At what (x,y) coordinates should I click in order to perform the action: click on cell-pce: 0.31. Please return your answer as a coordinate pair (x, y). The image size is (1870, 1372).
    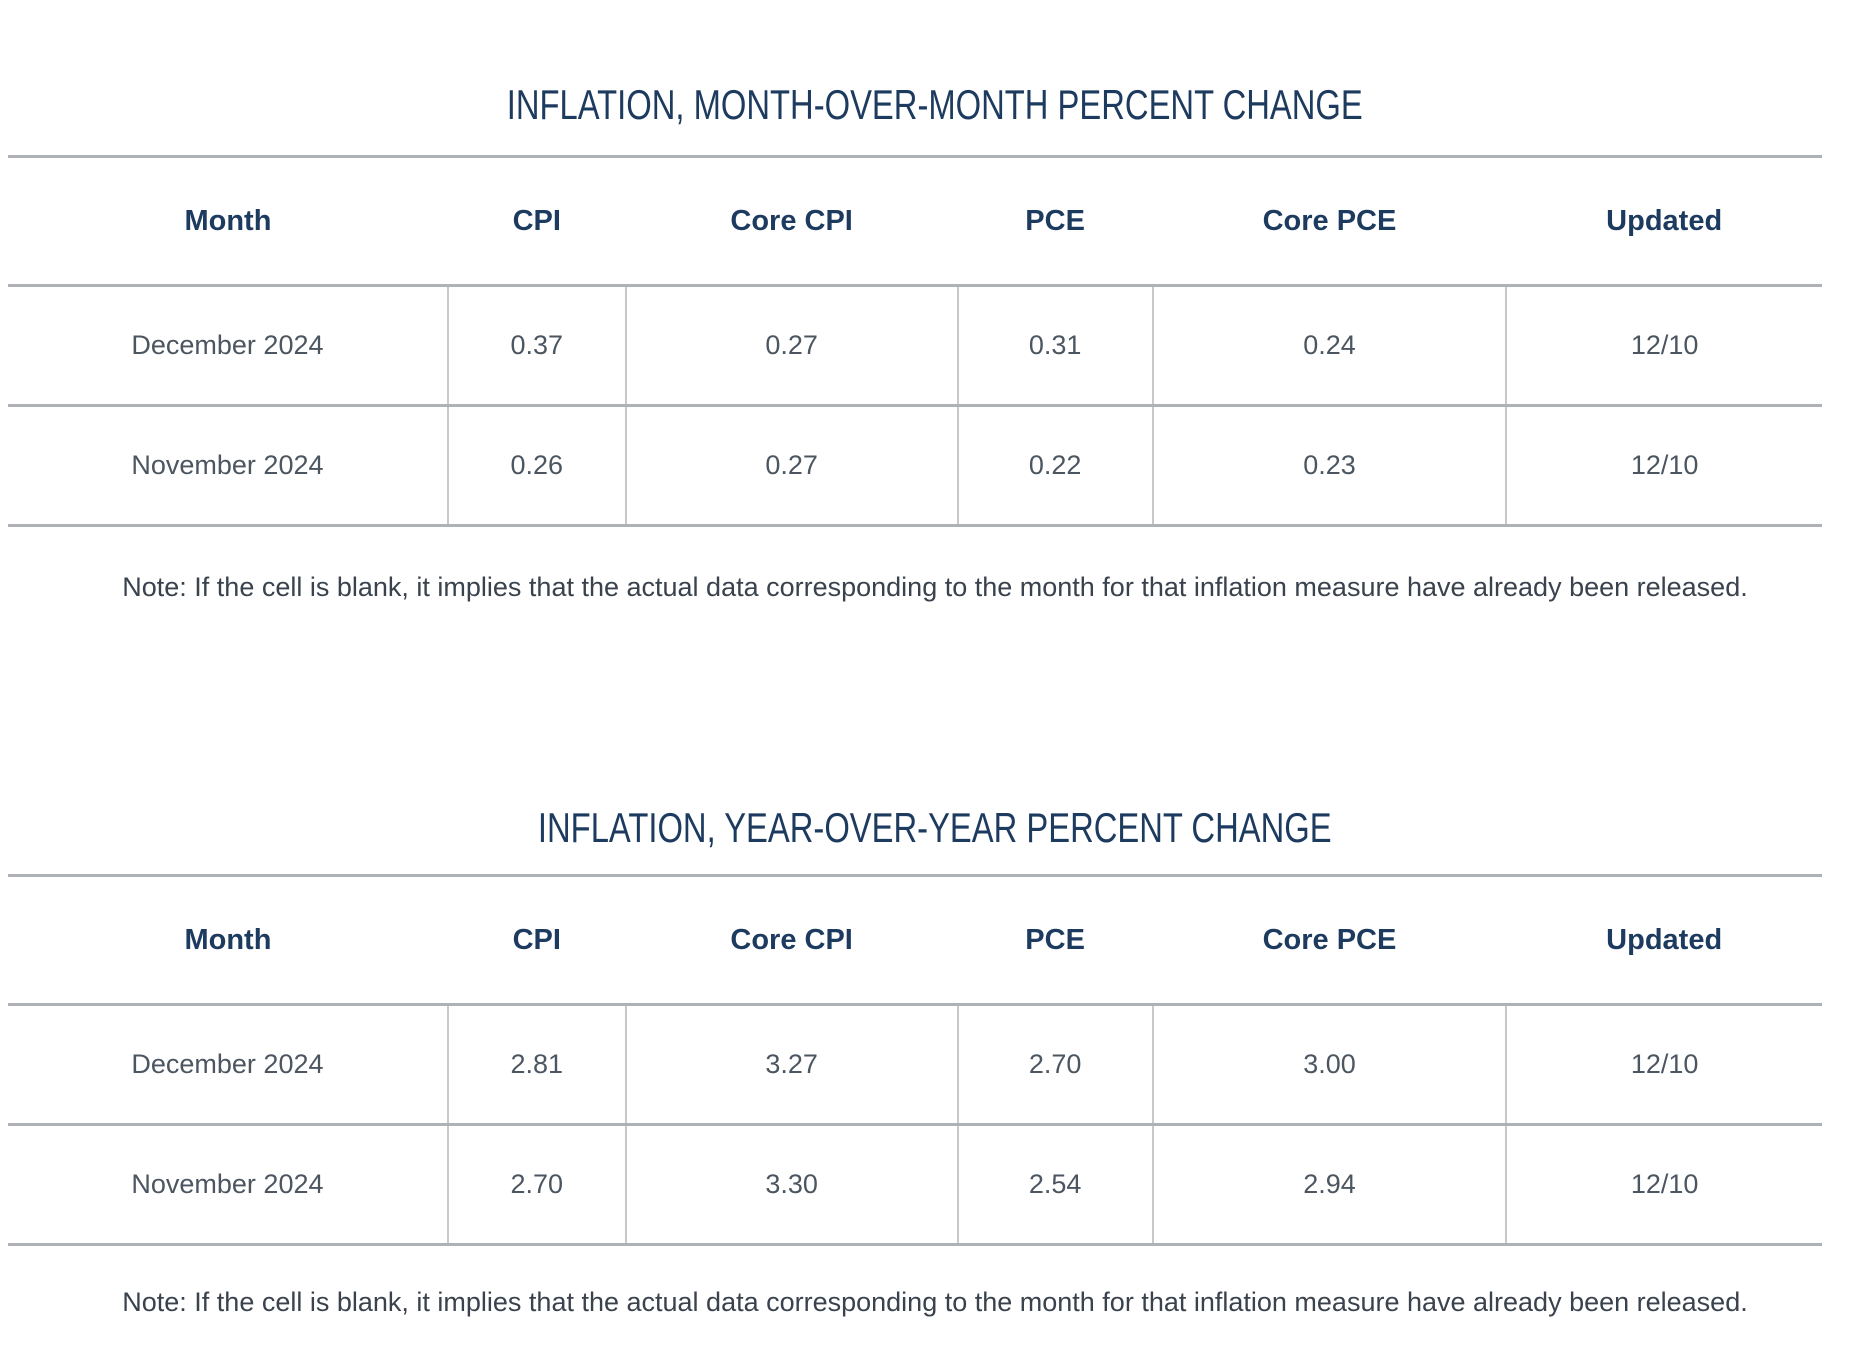
    Looking at the image, I should click on (1054, 346).